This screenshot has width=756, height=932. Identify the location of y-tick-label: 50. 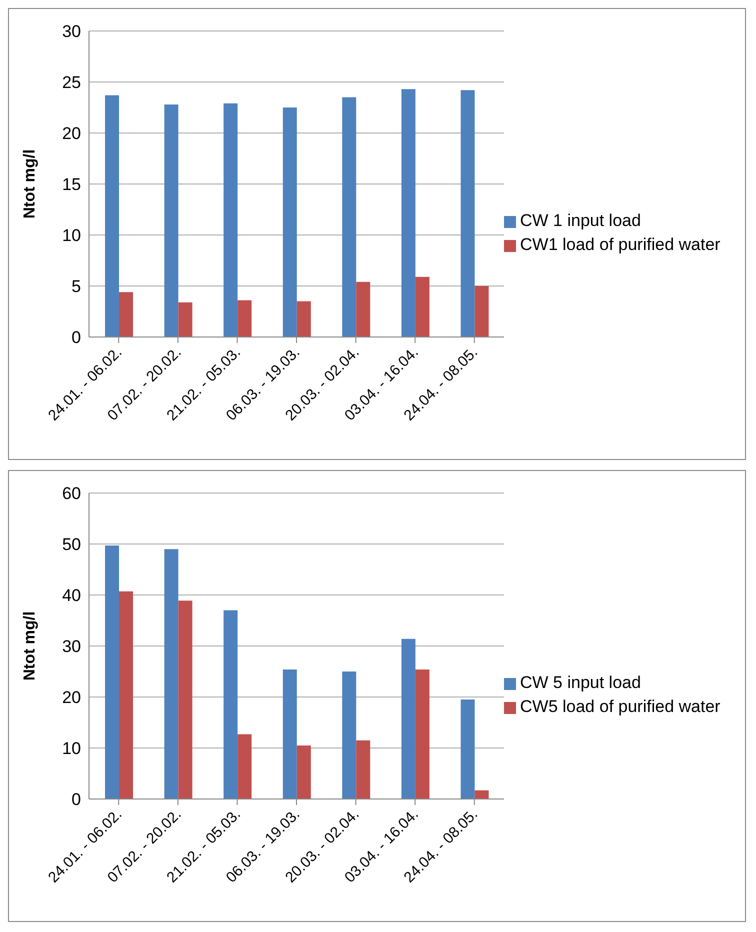
(71, 544).